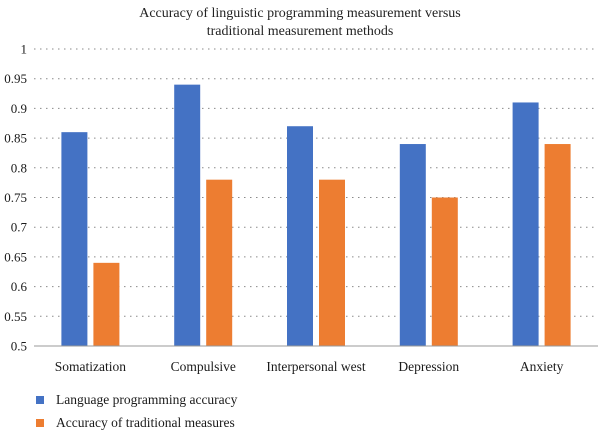 This screenshot has width=600, height=439. What do you see at coordinates (300, 31) in the screenshot?
I see `chart-title-line-2: traditional measurement methods` at bounding box center [300, 31].